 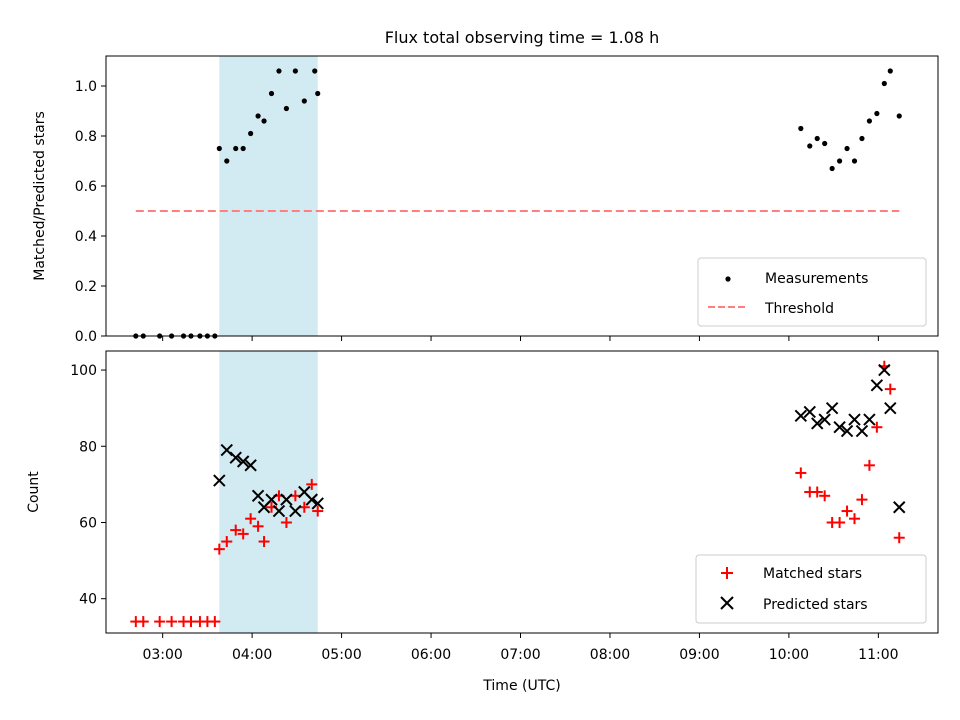 What do you see at coordinates (90, 212) in the screenshot?
I see `top-y-ticks: 0.0 0.2 0.4 0.6 0.8 1.0` at bounding box center [90, 212].